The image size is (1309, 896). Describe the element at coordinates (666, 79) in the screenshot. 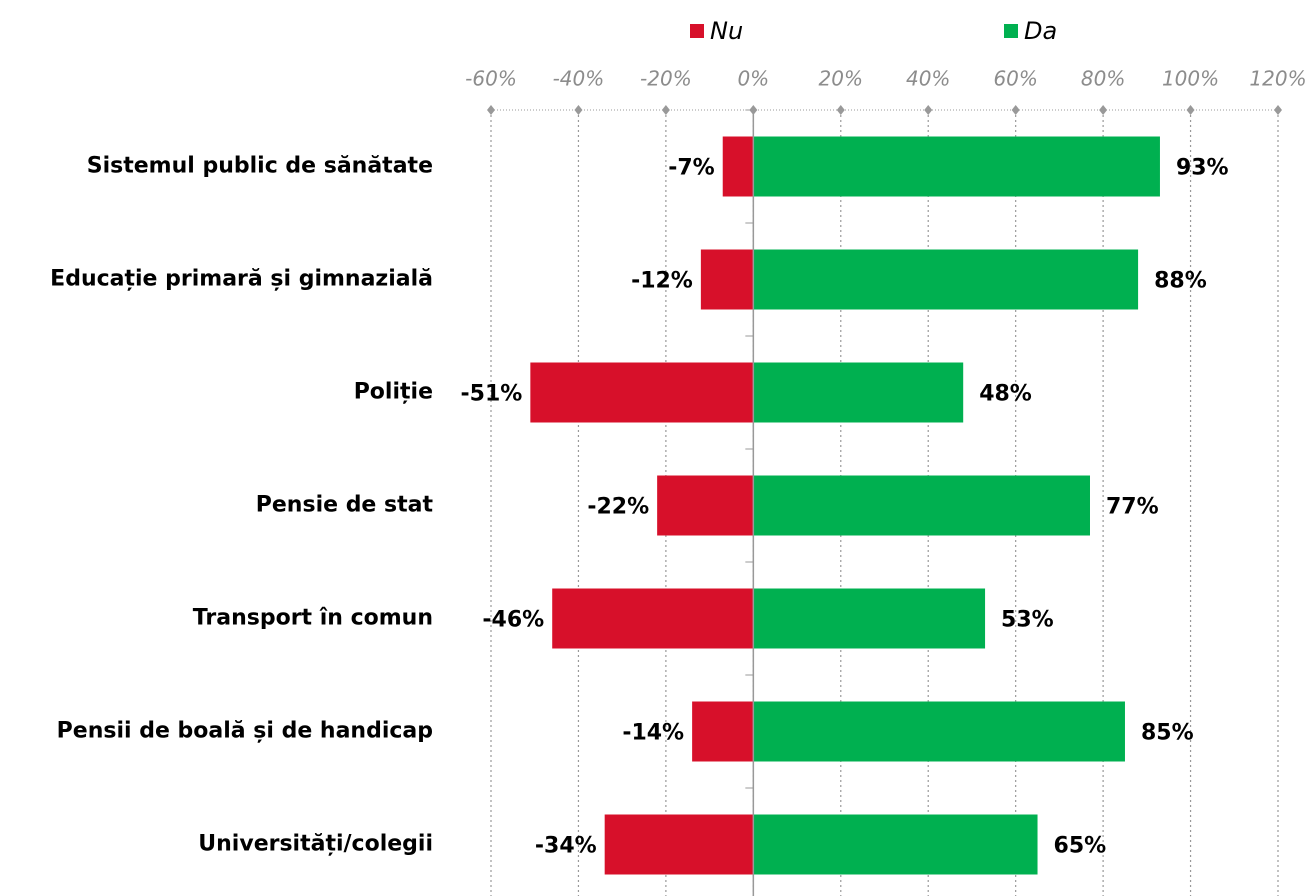

I see `x-tick-label: -20%` at that location.